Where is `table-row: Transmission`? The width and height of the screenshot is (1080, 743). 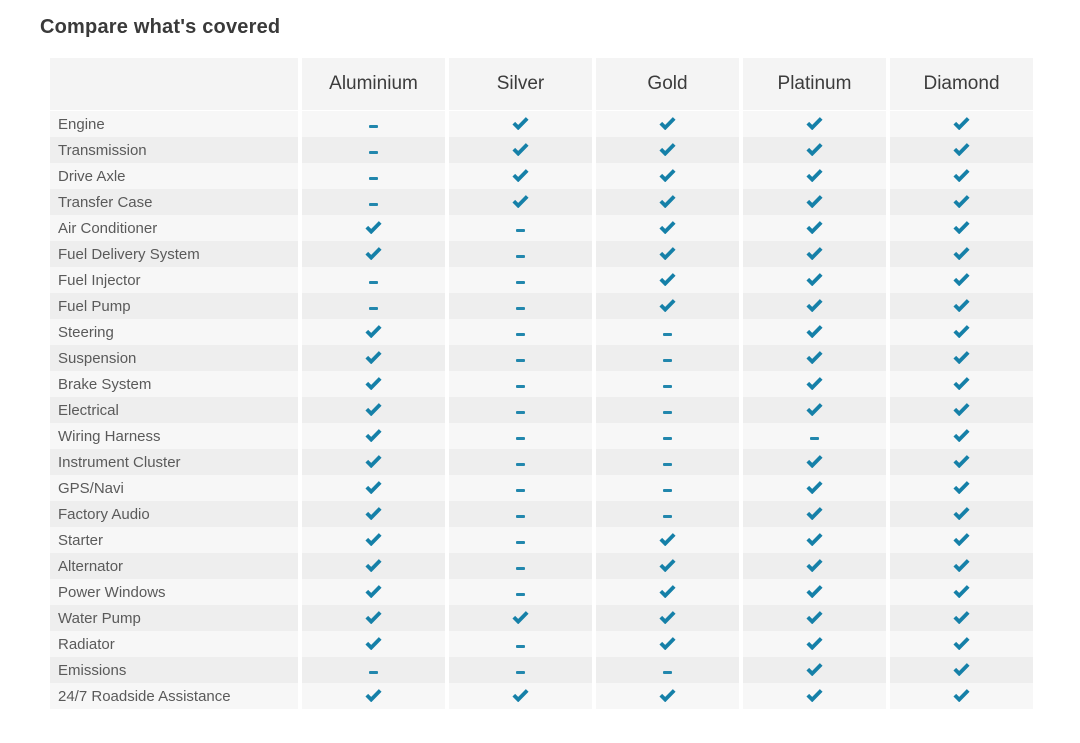 table-row: Transmission is located at coordinates (541, 150).